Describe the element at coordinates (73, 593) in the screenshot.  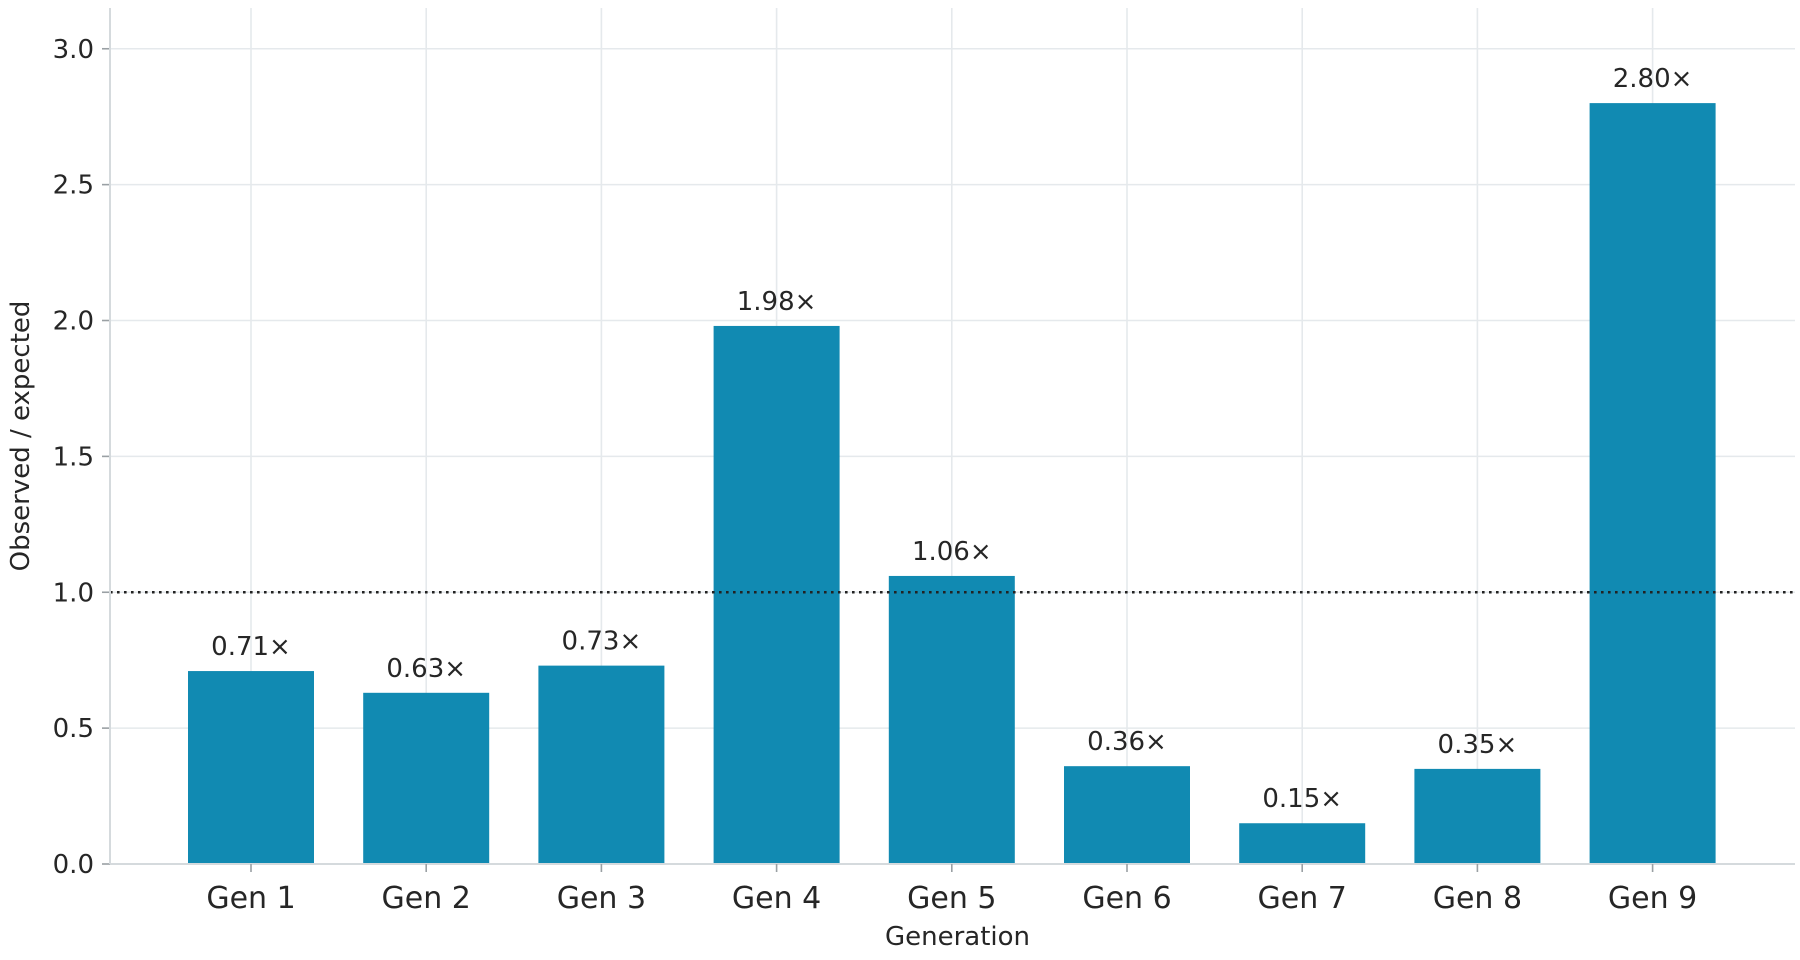
I see `y-tick-label: 1.0` at that location.